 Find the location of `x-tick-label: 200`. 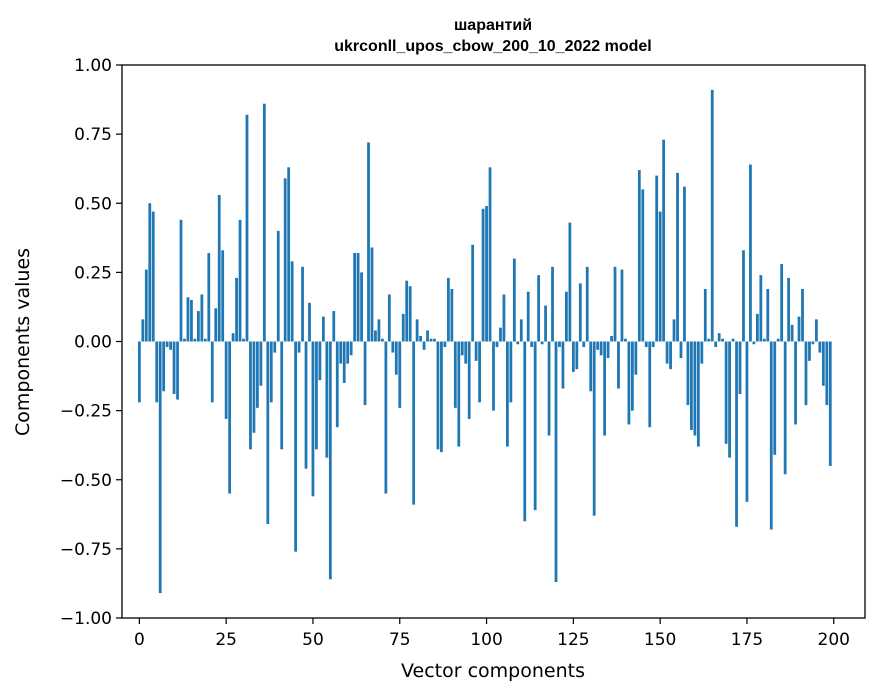

x-tick-label: 200 is located at coordinates (834, 640).